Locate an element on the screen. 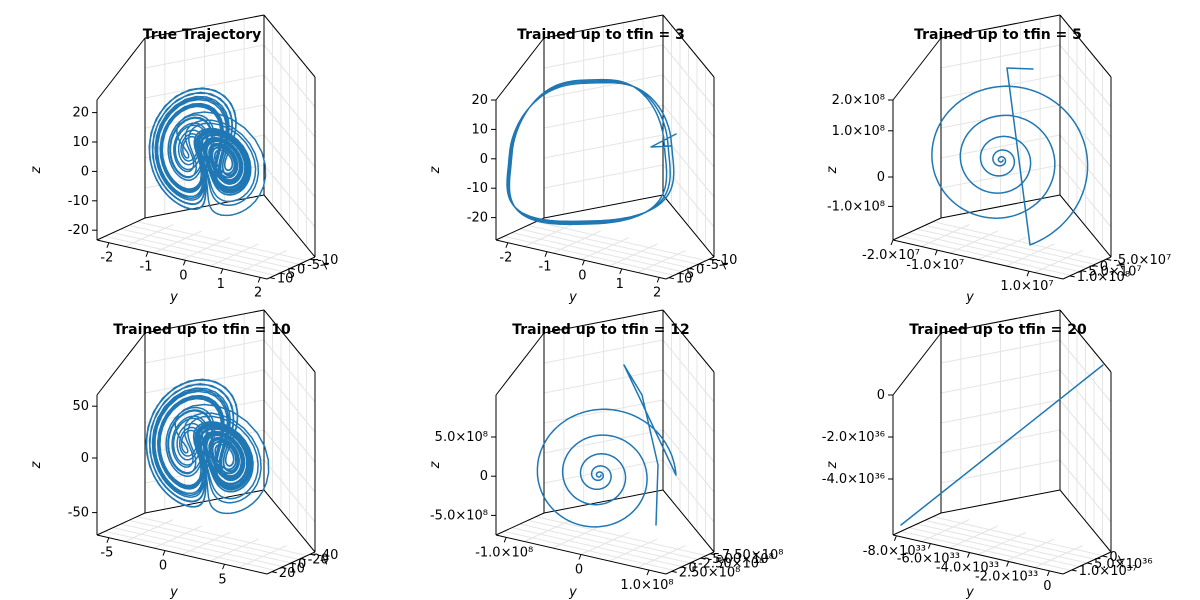 The image size is (1200, 600). x-tick-label: 5.0×10⁷ is located at coordinates (1114, 272).